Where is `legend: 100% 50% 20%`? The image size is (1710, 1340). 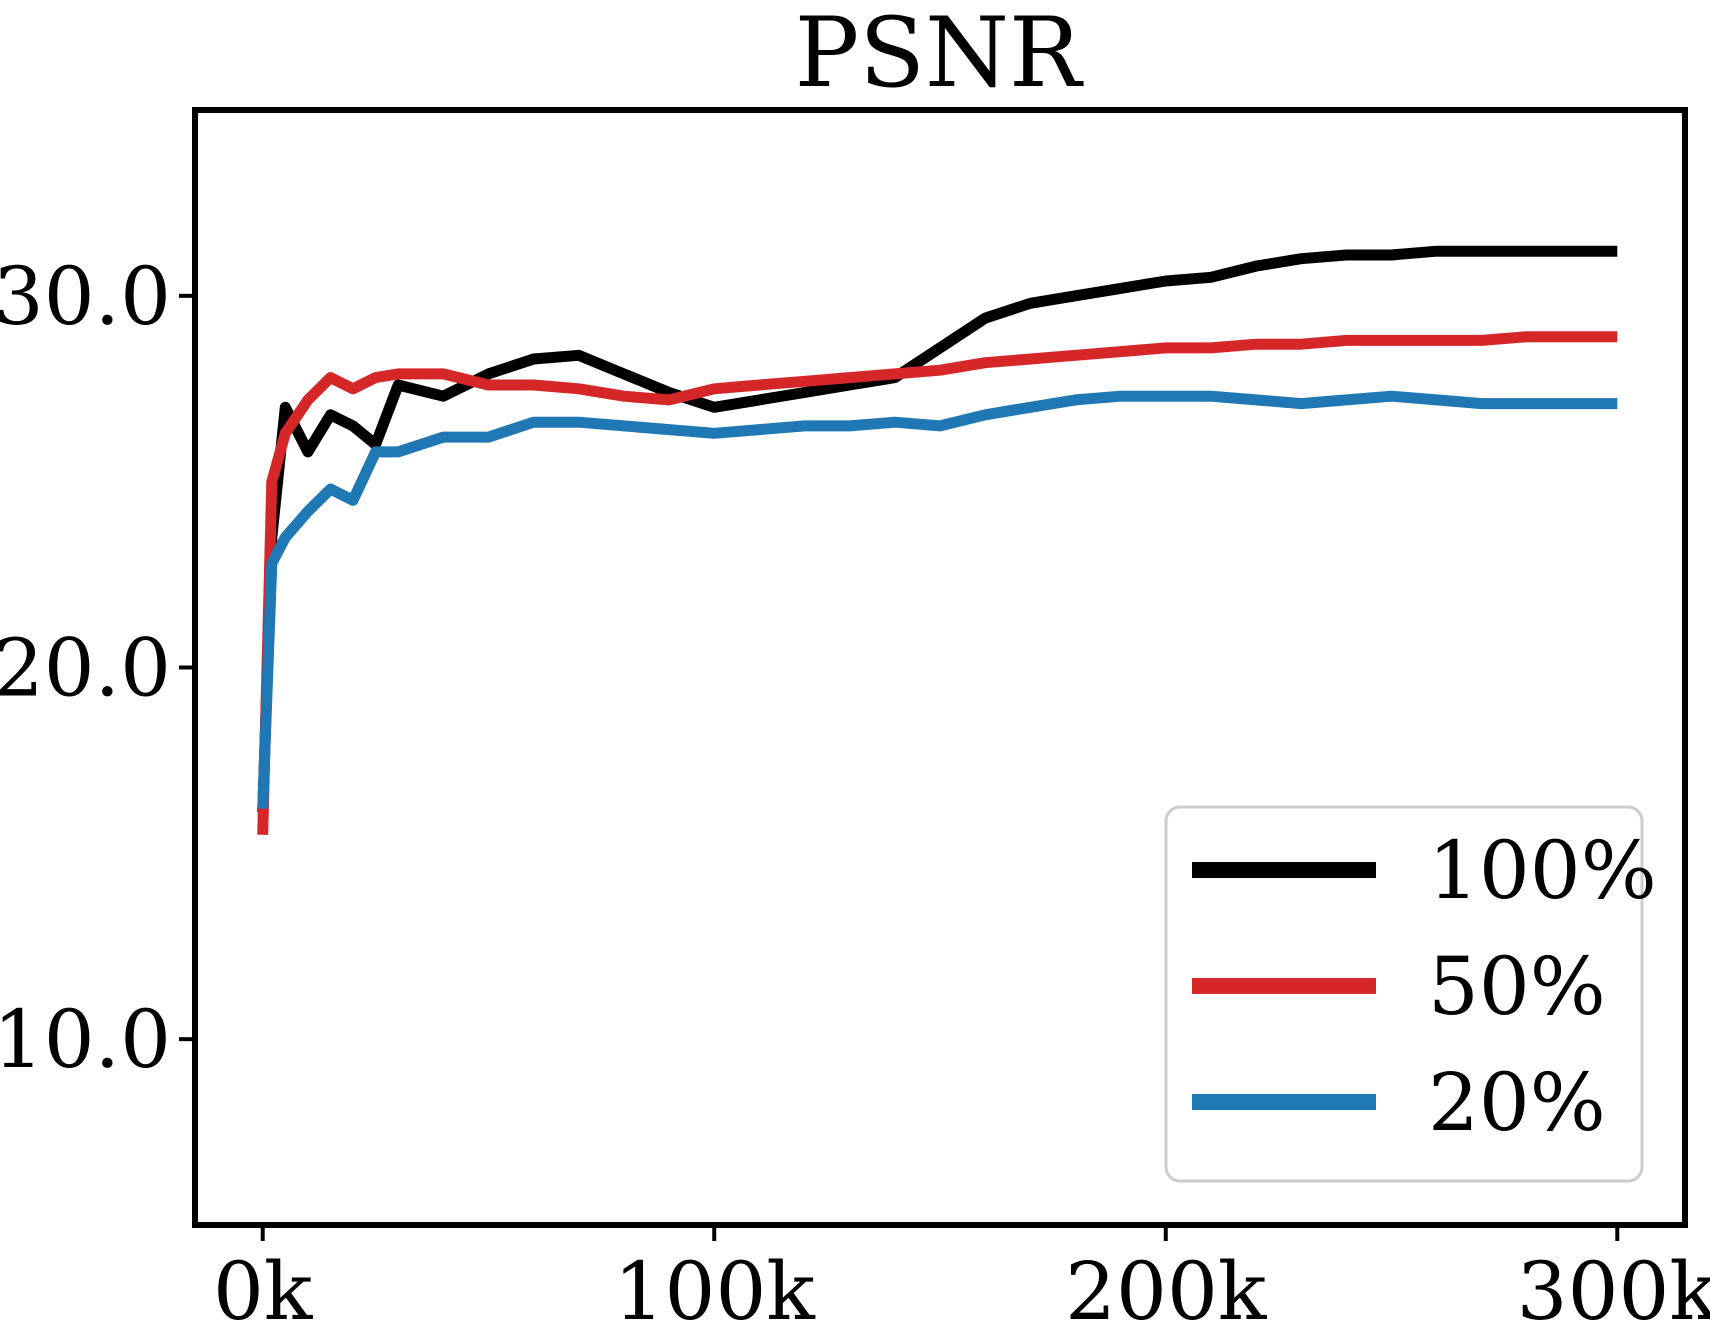 legend: 100% 50% 20% is located at coordinates (1410, 994).